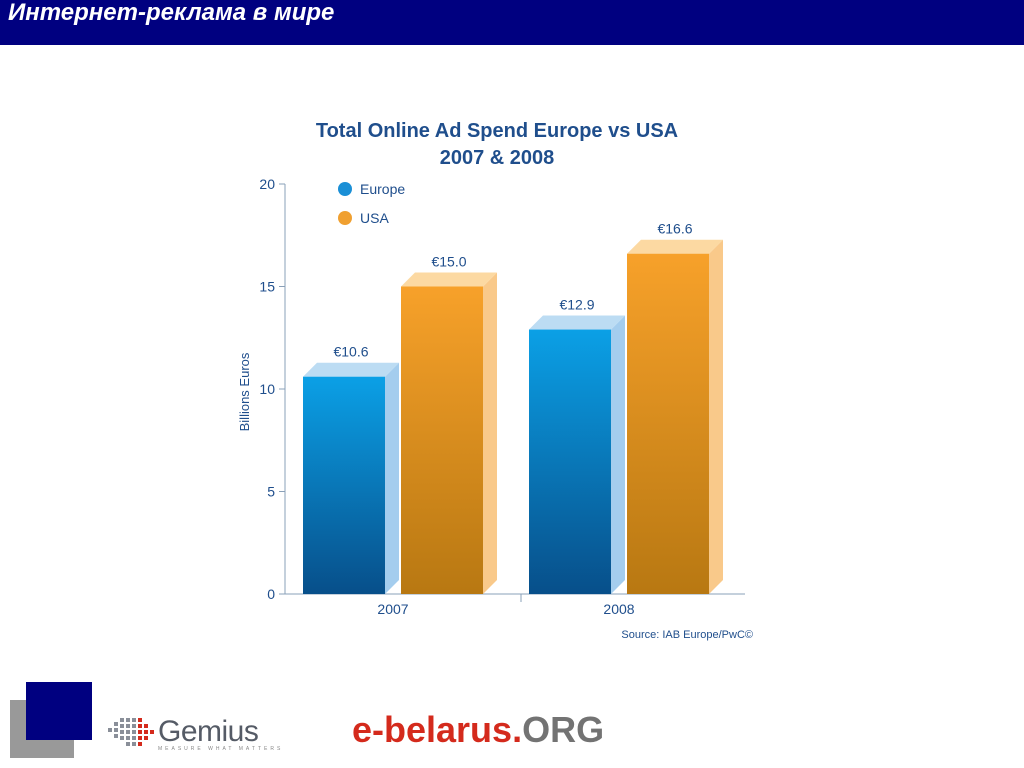 The width and height of the screenshot is (1024, 768). Describe the element at coordinates (674, 229) in the screenshot. I see `data-label: €16.6` at that location.